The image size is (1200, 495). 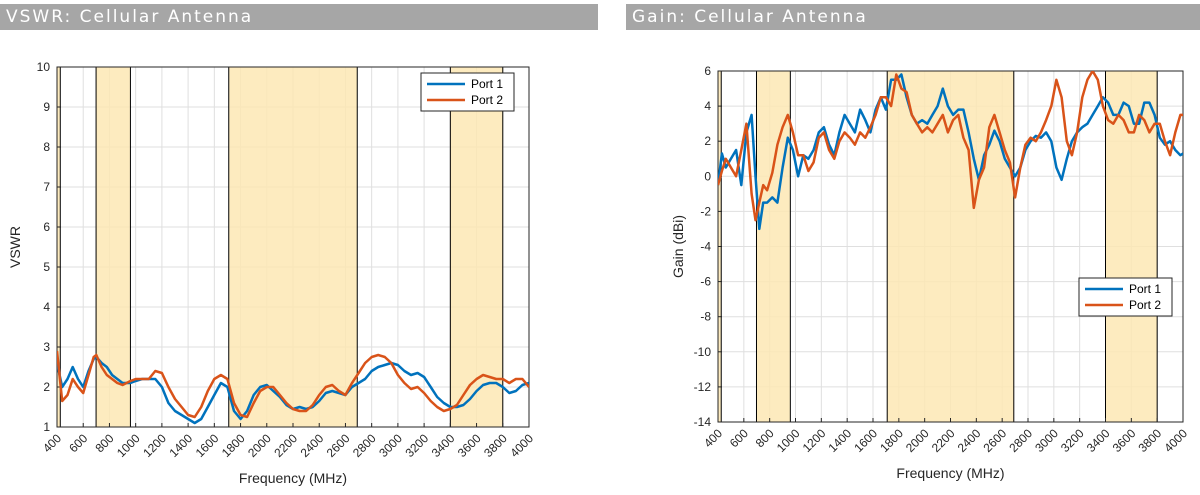 What do you see at coordinates (46, 427) in the screenshot?
I see `y-tick-label: 1` at bounding box center [46, 427].